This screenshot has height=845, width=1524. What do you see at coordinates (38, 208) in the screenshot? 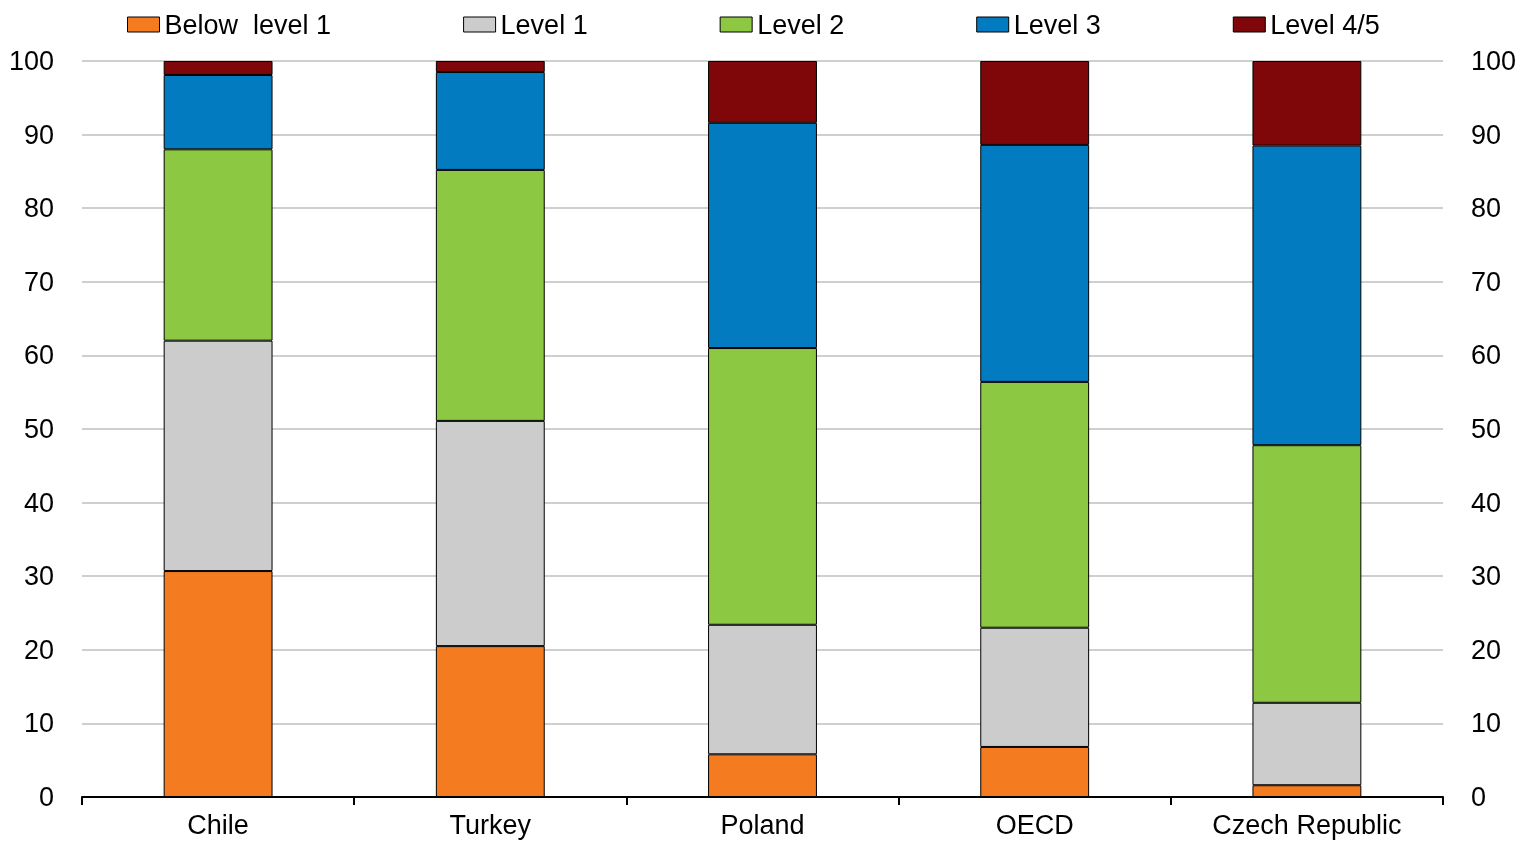
I see `y-tick-label: 80` at bounding box center [38, 208].